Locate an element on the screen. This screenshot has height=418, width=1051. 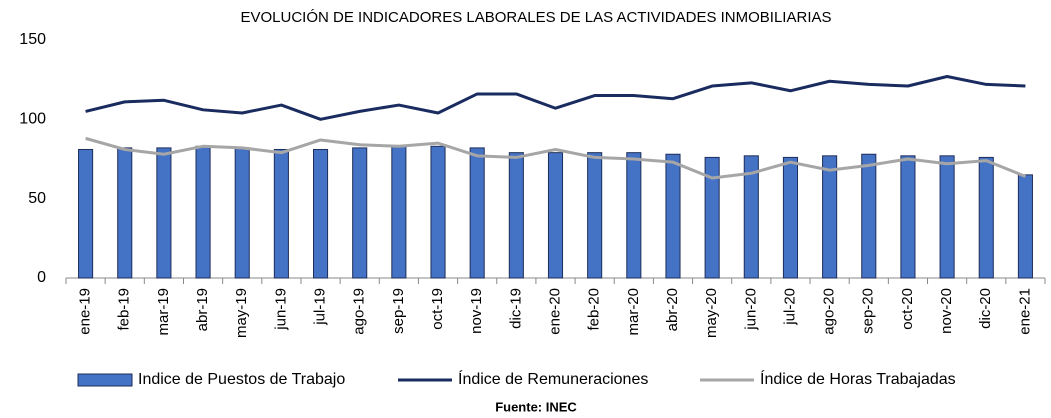
x-tick-label: may-20 is located at coordinates (711, 313).